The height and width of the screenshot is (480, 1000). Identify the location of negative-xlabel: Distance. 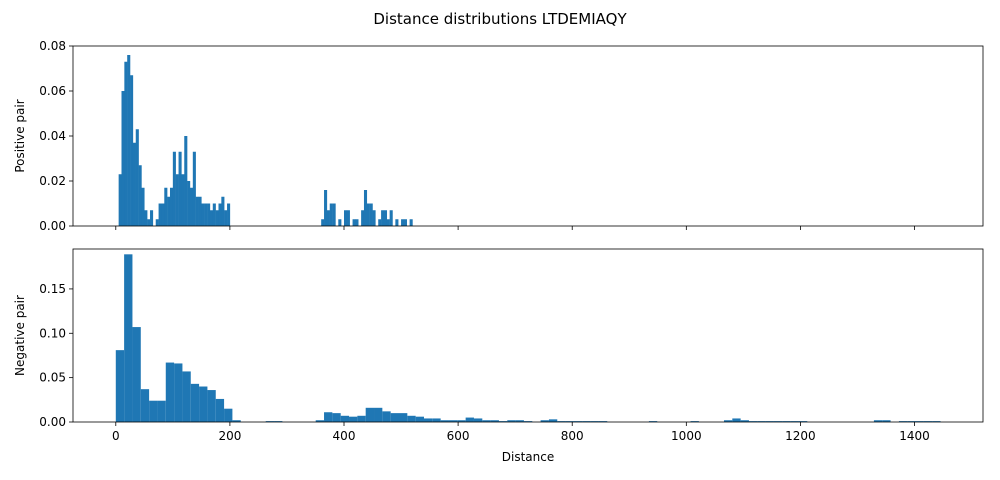
(528, 457).